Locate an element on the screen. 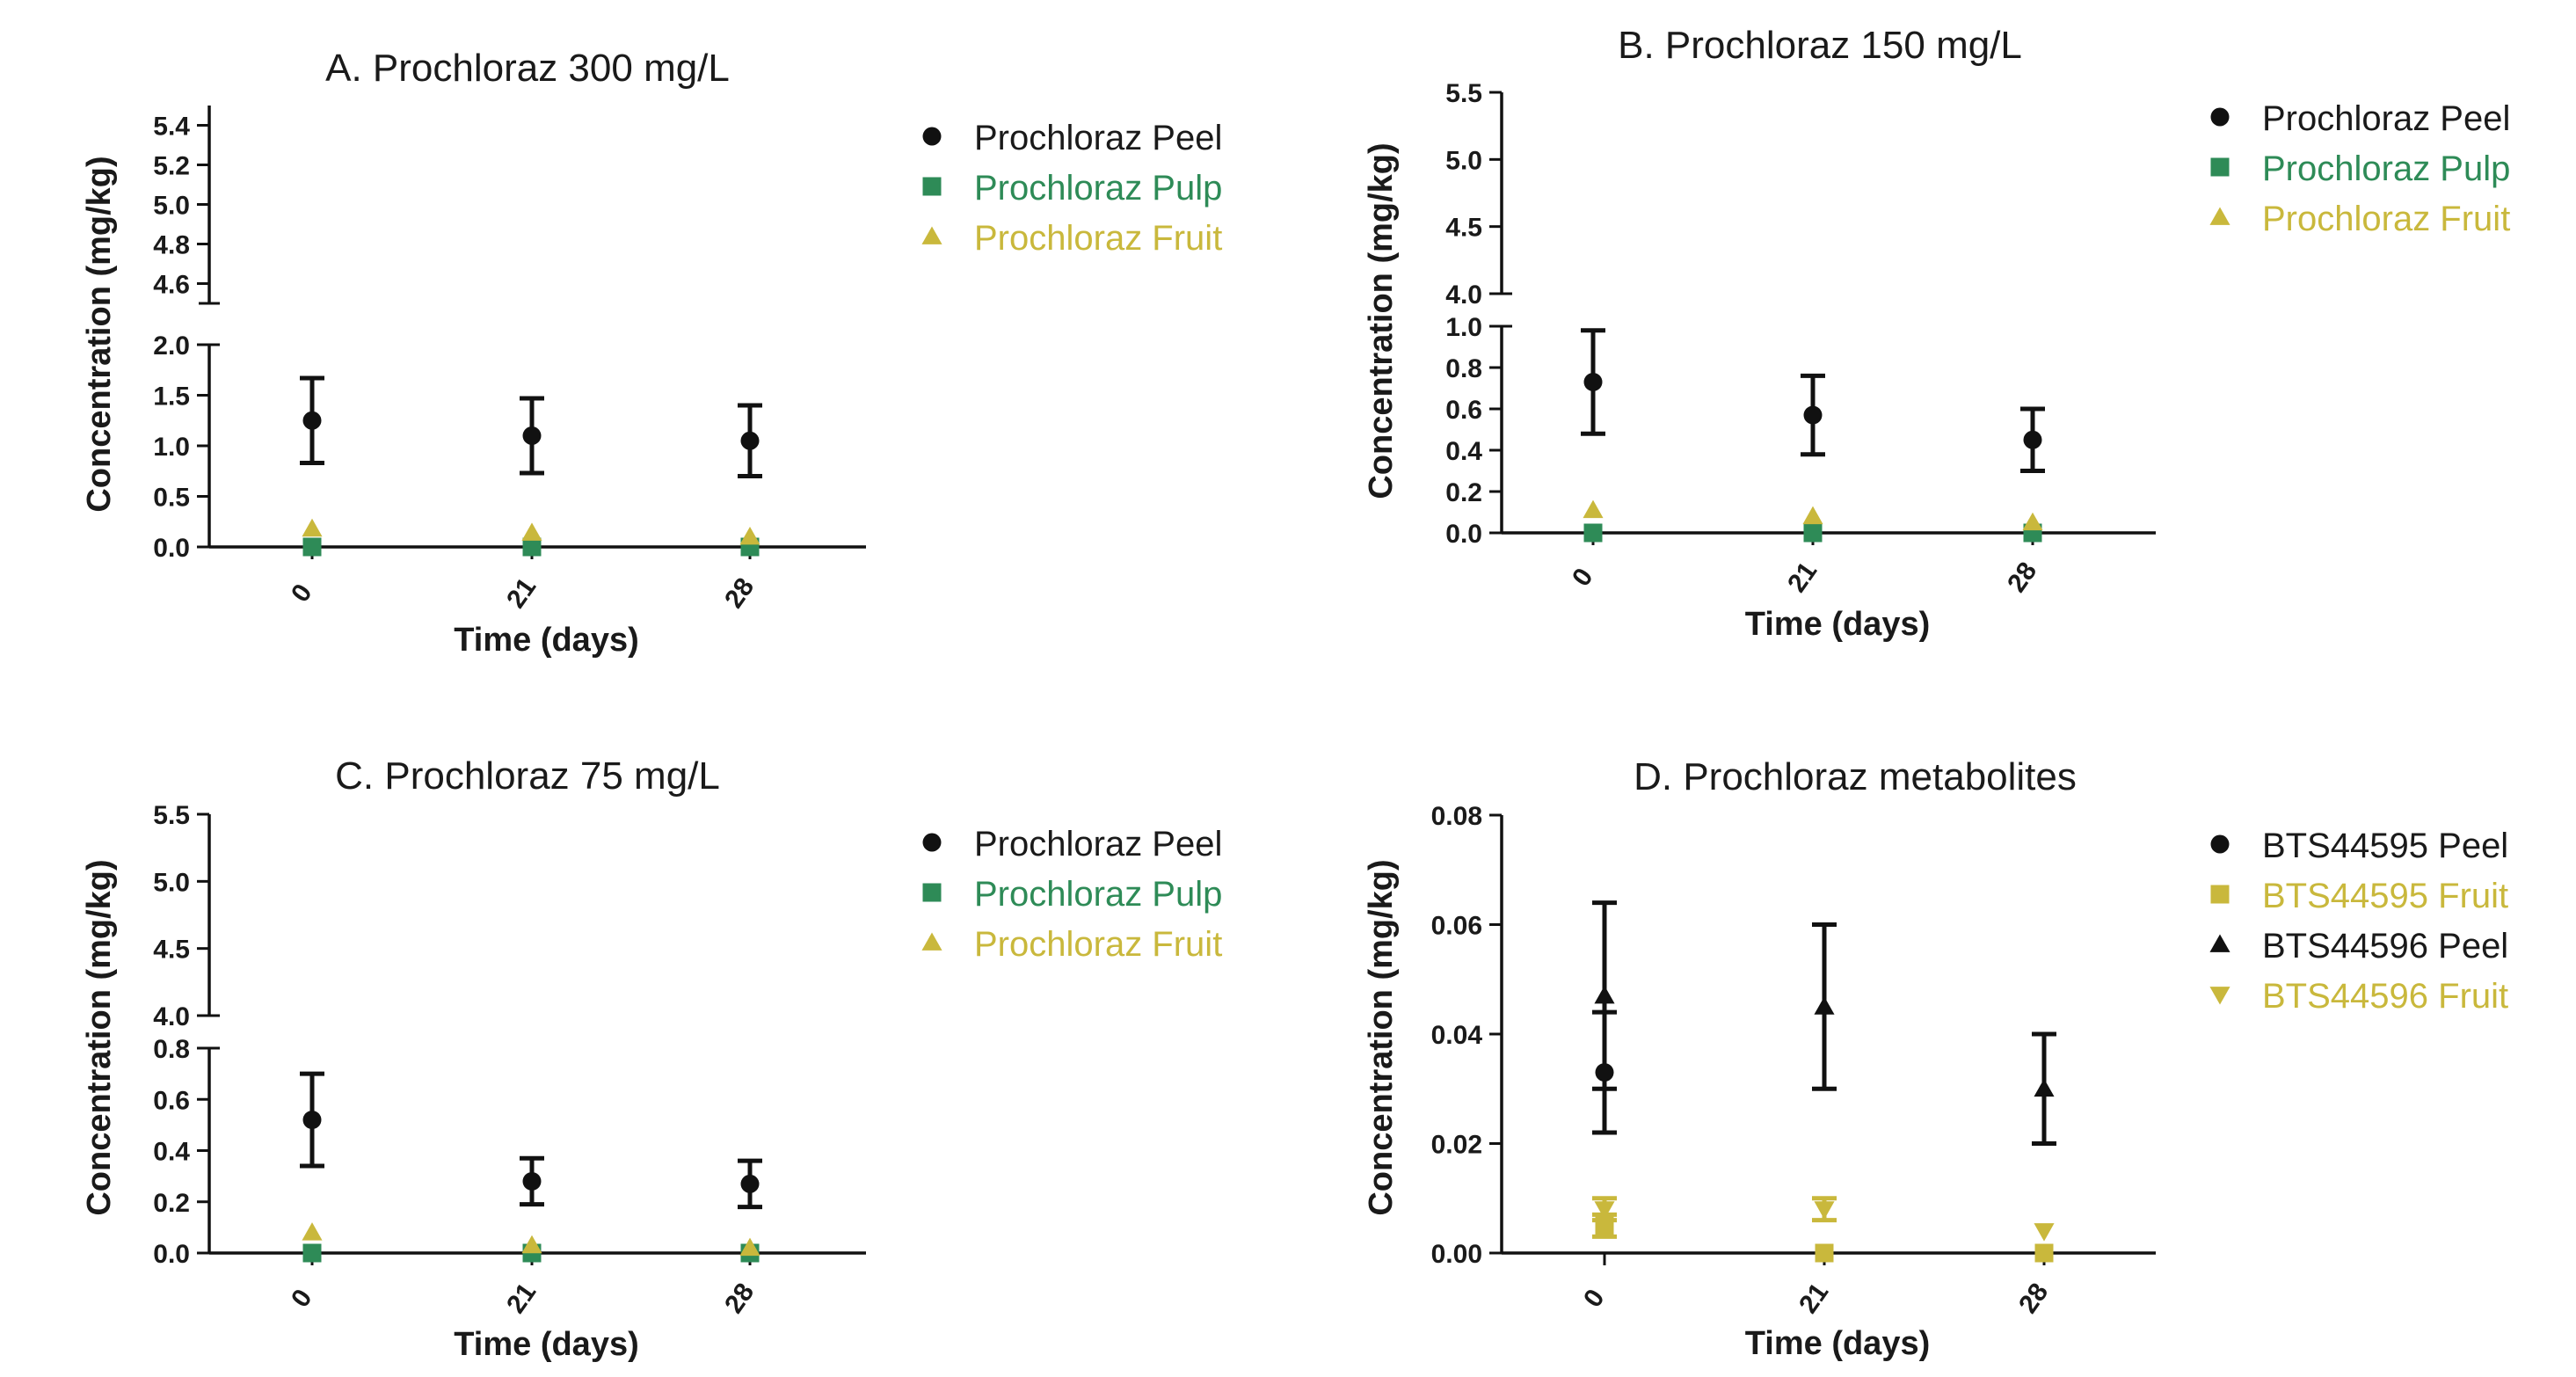 The image size is (2576, 1377). legend-label: Prochloraz Peel is located at coordinates (1098, 844).